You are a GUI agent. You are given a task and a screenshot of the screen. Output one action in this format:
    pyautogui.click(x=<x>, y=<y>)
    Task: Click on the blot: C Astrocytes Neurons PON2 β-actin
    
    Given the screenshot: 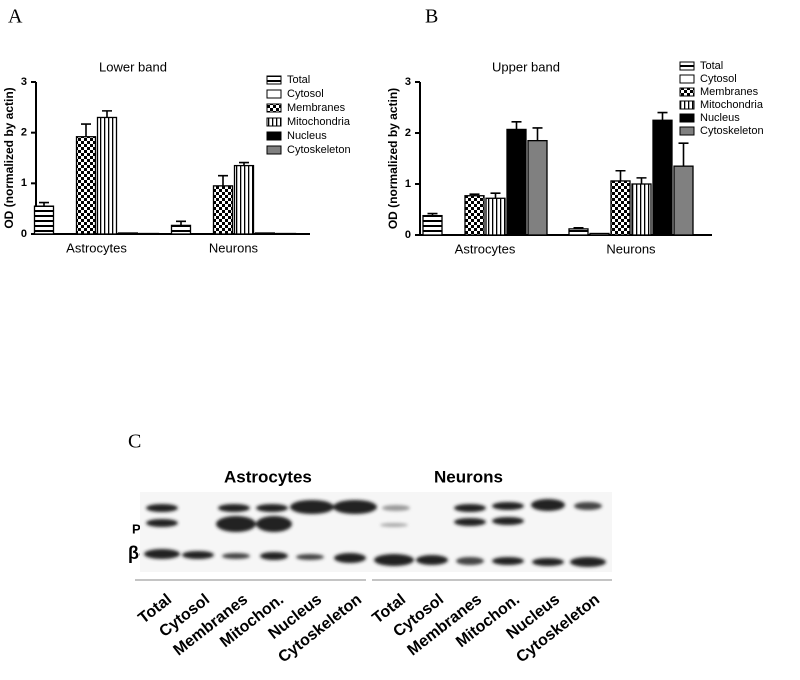 What is the action you would take?
    pyautogui.click(x=370, y=506)
    